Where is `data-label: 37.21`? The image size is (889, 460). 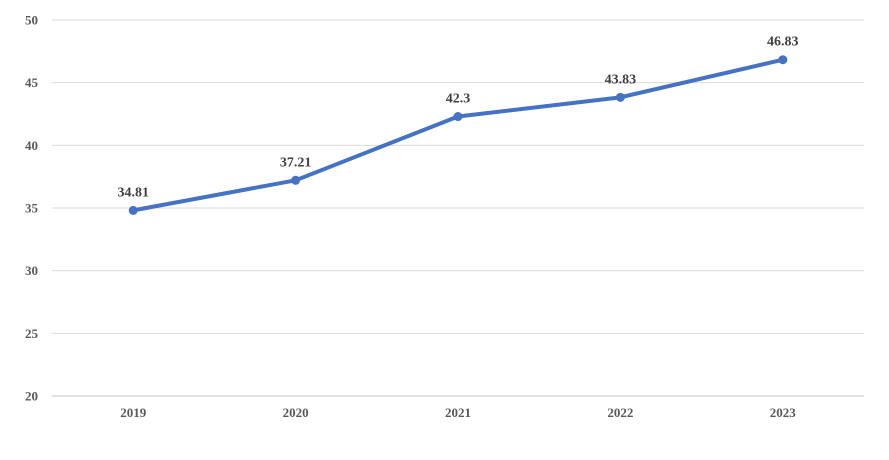
data-label: 37.21 is located at coordinates (296, 162).